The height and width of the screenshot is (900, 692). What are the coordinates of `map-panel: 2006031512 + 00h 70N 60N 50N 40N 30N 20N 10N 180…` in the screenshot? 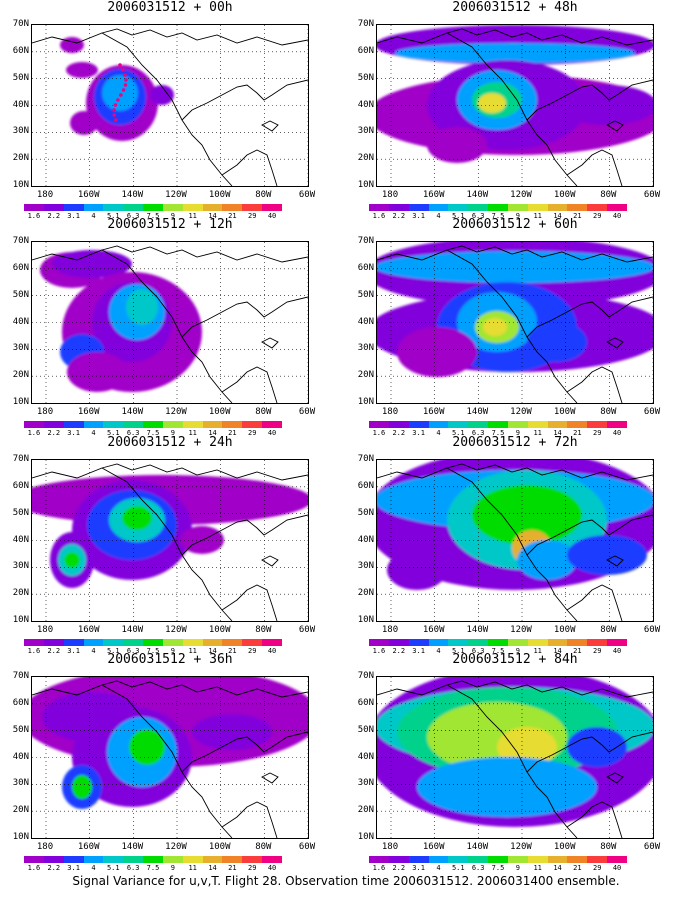 It's located at (170, 110).